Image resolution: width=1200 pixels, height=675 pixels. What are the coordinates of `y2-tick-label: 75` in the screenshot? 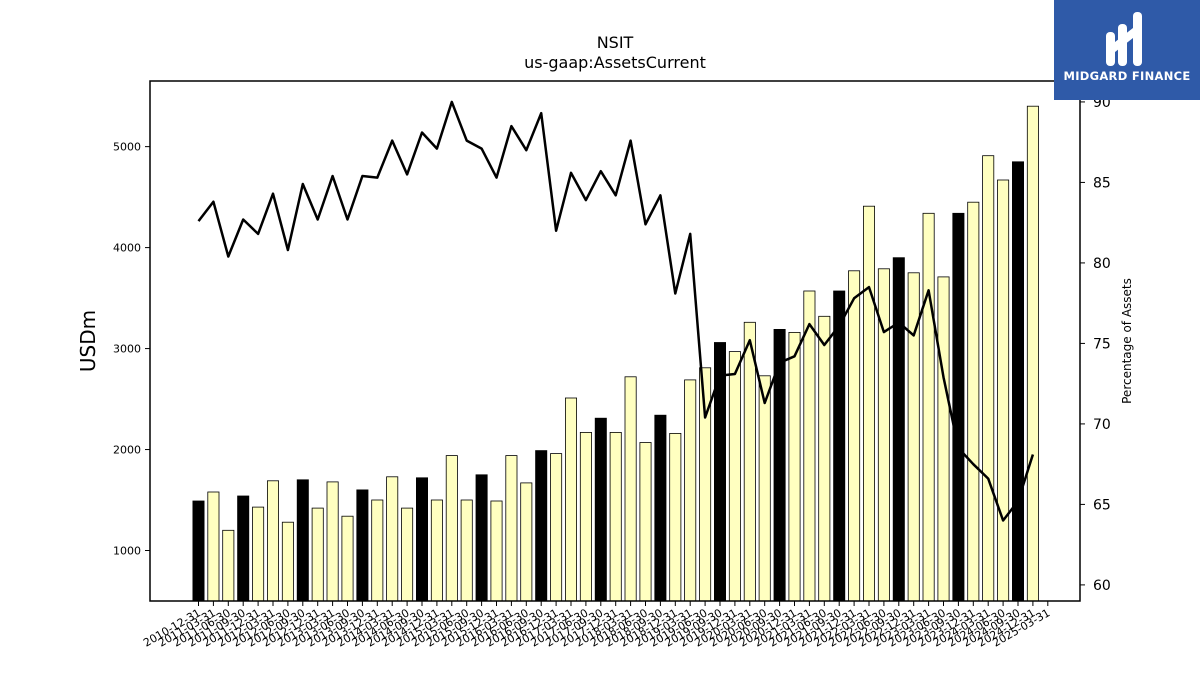 It's located at (1102, 344).